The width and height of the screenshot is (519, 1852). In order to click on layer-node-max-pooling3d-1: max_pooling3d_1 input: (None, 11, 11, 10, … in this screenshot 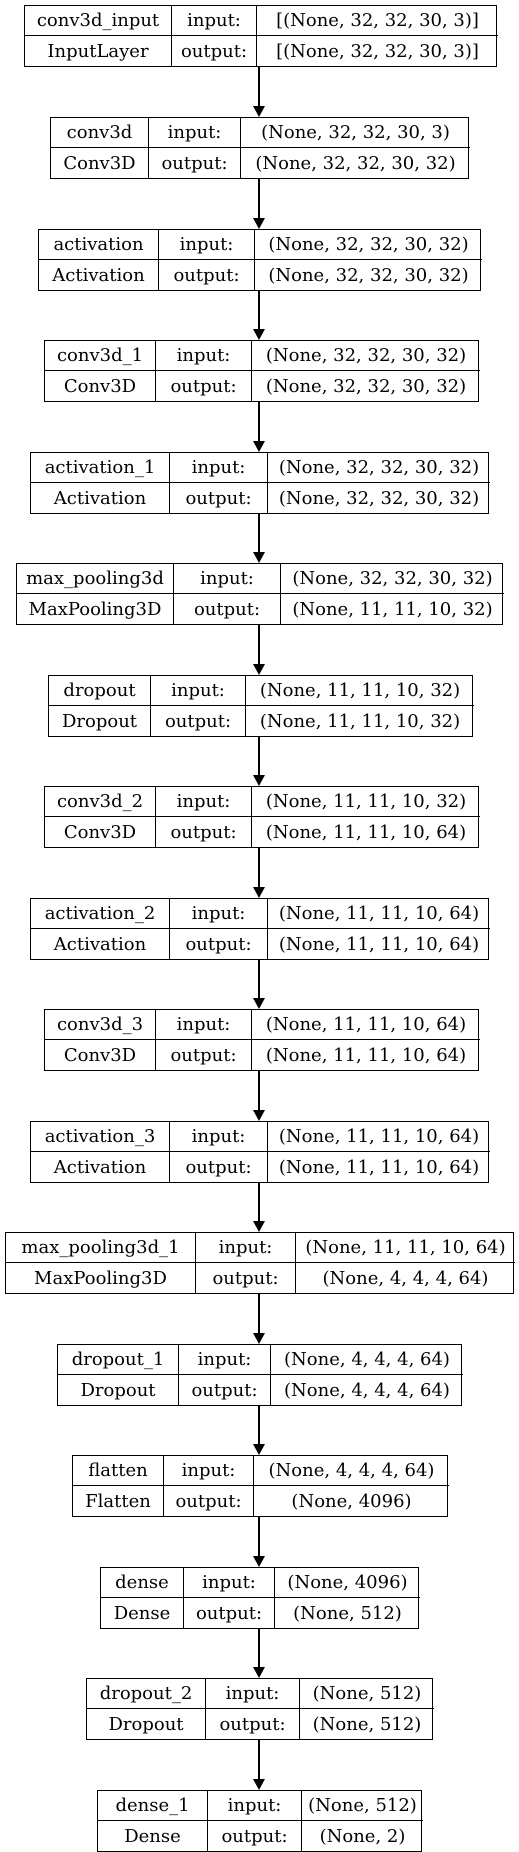, I will do `click(260, 1263)`.